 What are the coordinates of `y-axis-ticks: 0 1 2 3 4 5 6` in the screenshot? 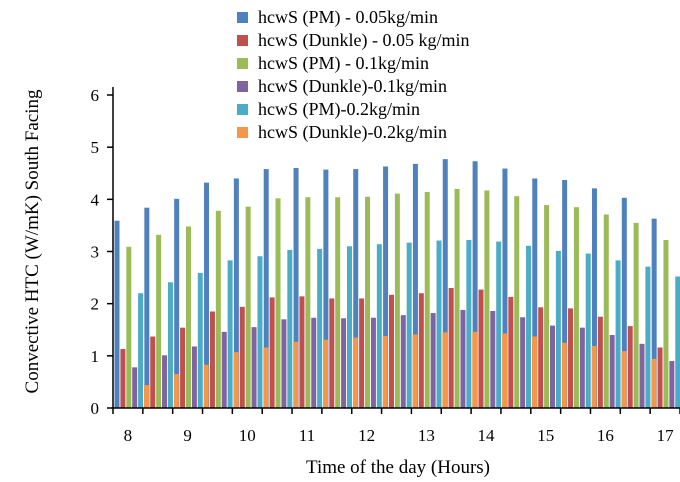 It's located at (102, 252).